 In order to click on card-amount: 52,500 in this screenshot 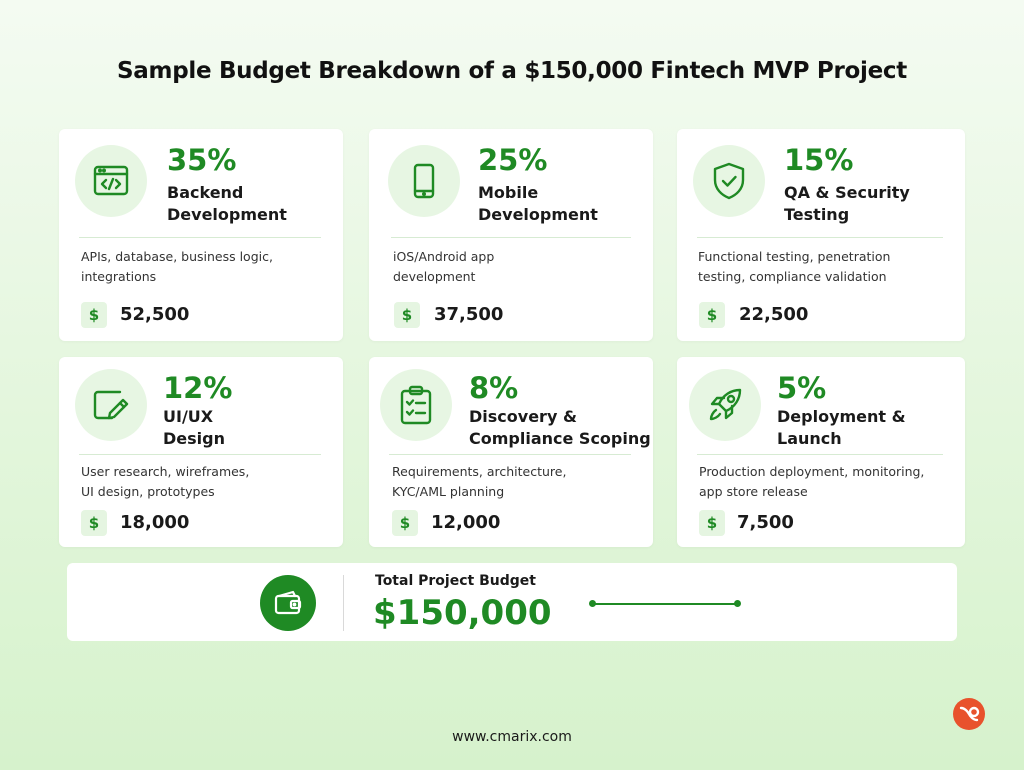, I will do `click(155, 314)`.